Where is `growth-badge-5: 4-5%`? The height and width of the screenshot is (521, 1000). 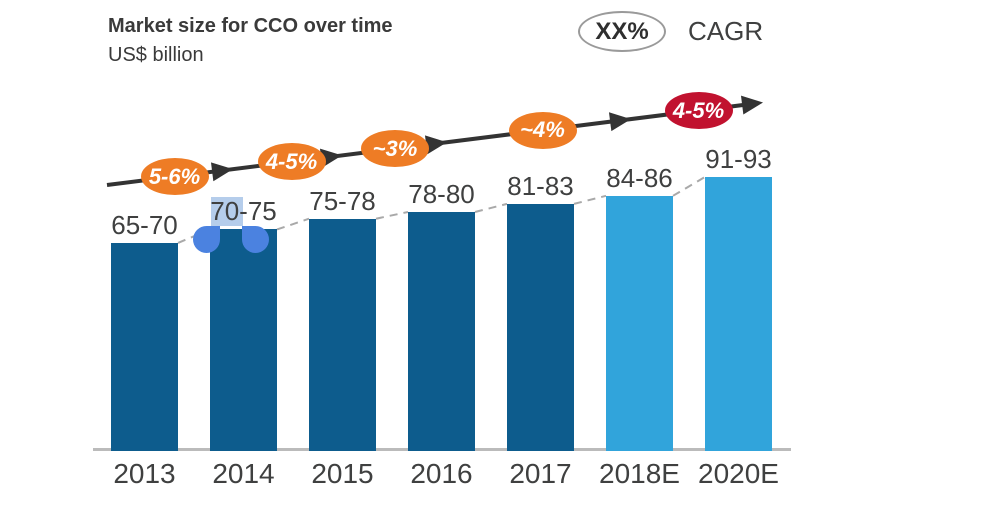
growth-badge-5: 4-5% is located at coordinates (698, 111).